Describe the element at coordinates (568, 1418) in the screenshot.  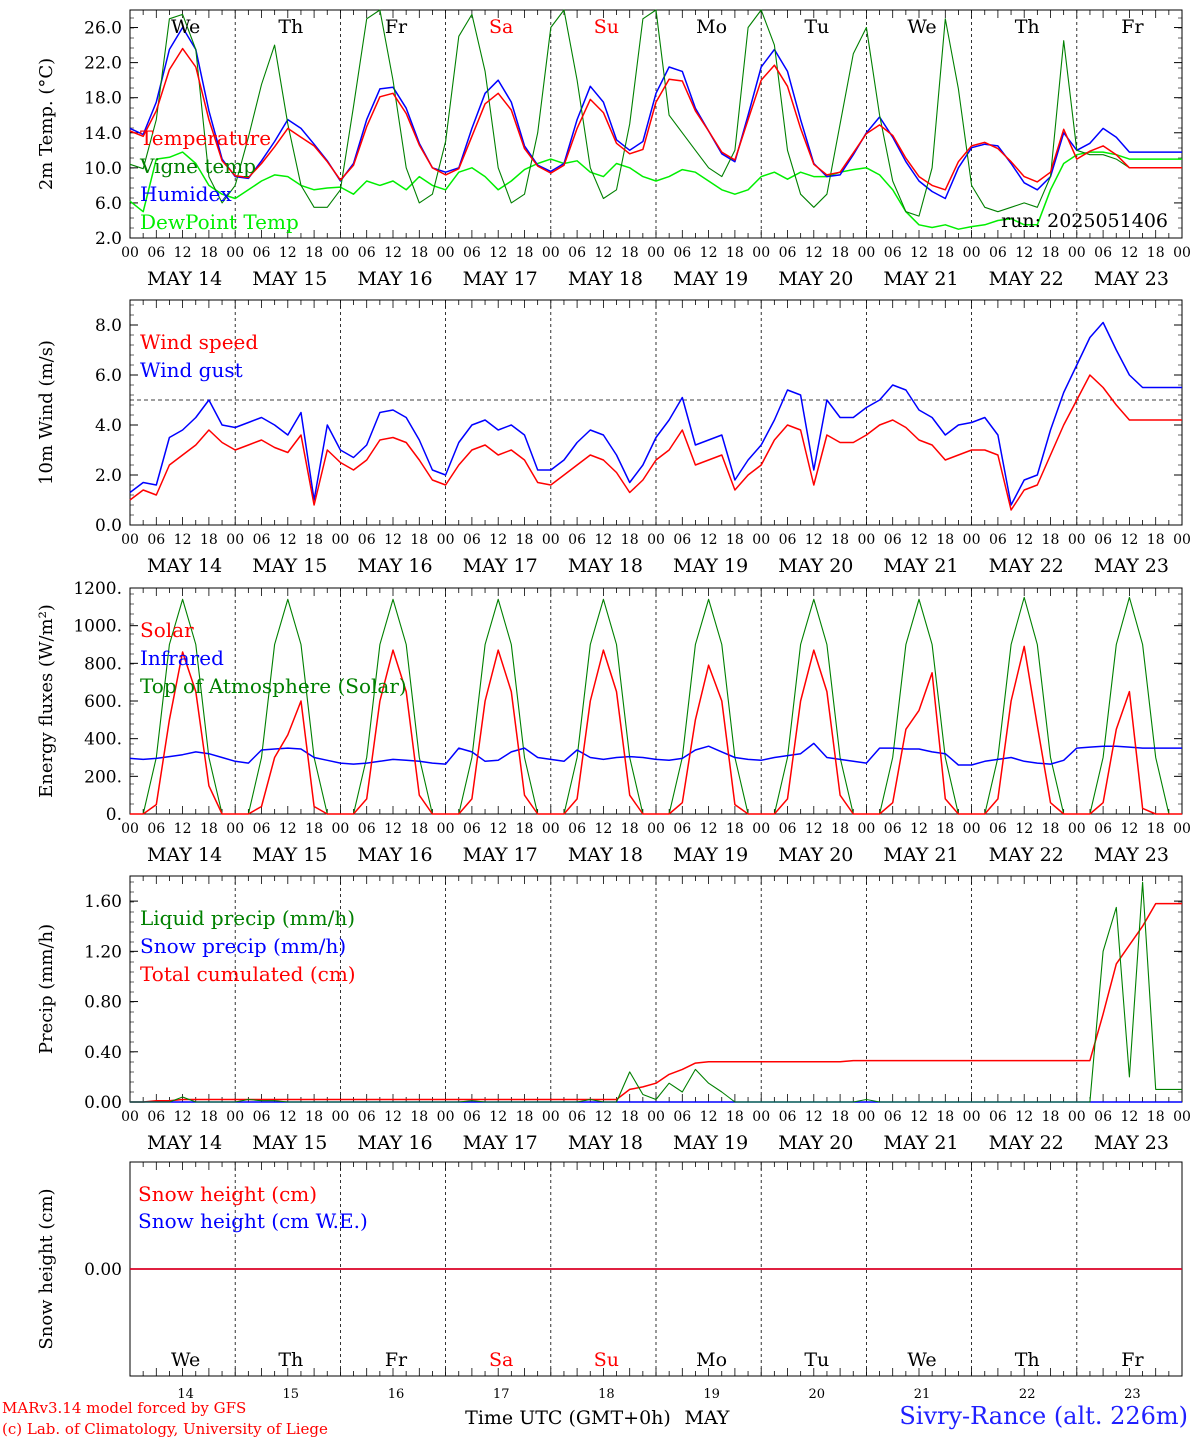
I see `x-axis-label: Time UTC (GMT+0h)` at that location.